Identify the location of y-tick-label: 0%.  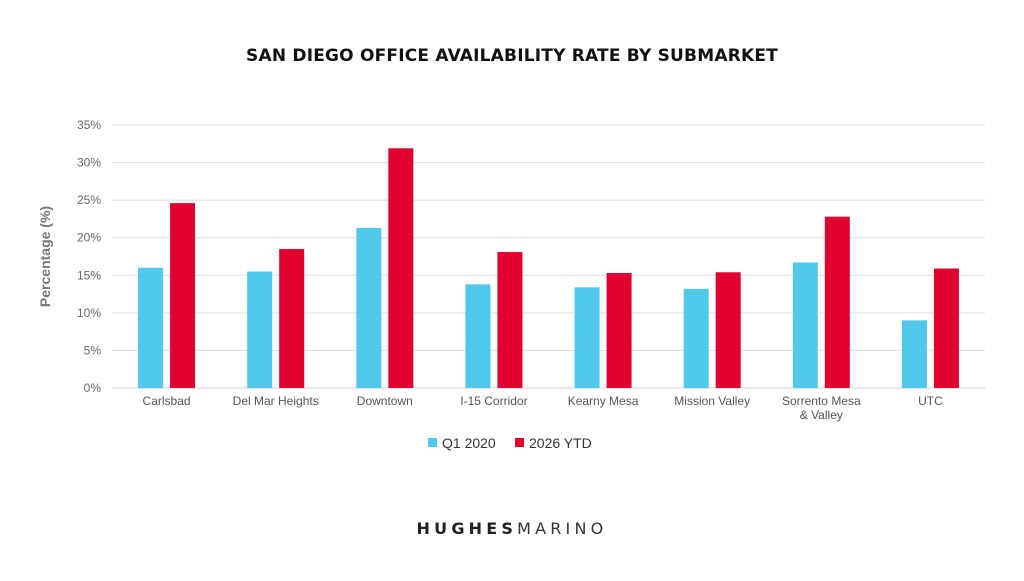
(93, 388).